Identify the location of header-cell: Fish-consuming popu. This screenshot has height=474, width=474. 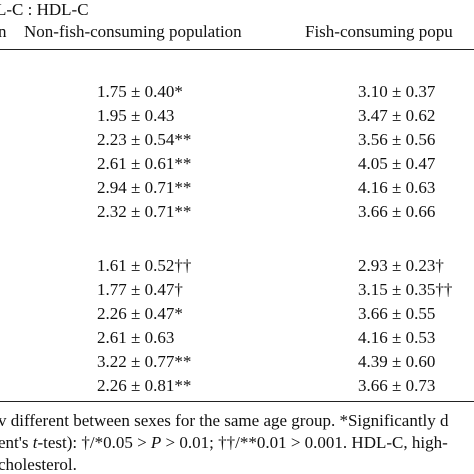
(379, 31).